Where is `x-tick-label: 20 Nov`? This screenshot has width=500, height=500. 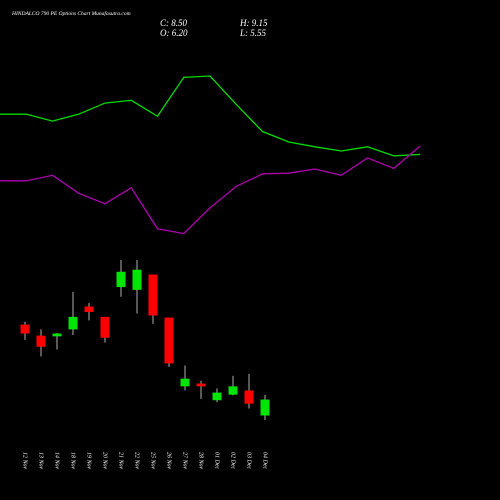
x-tick-label: 20 Nov is located at coordinates (105, 461).